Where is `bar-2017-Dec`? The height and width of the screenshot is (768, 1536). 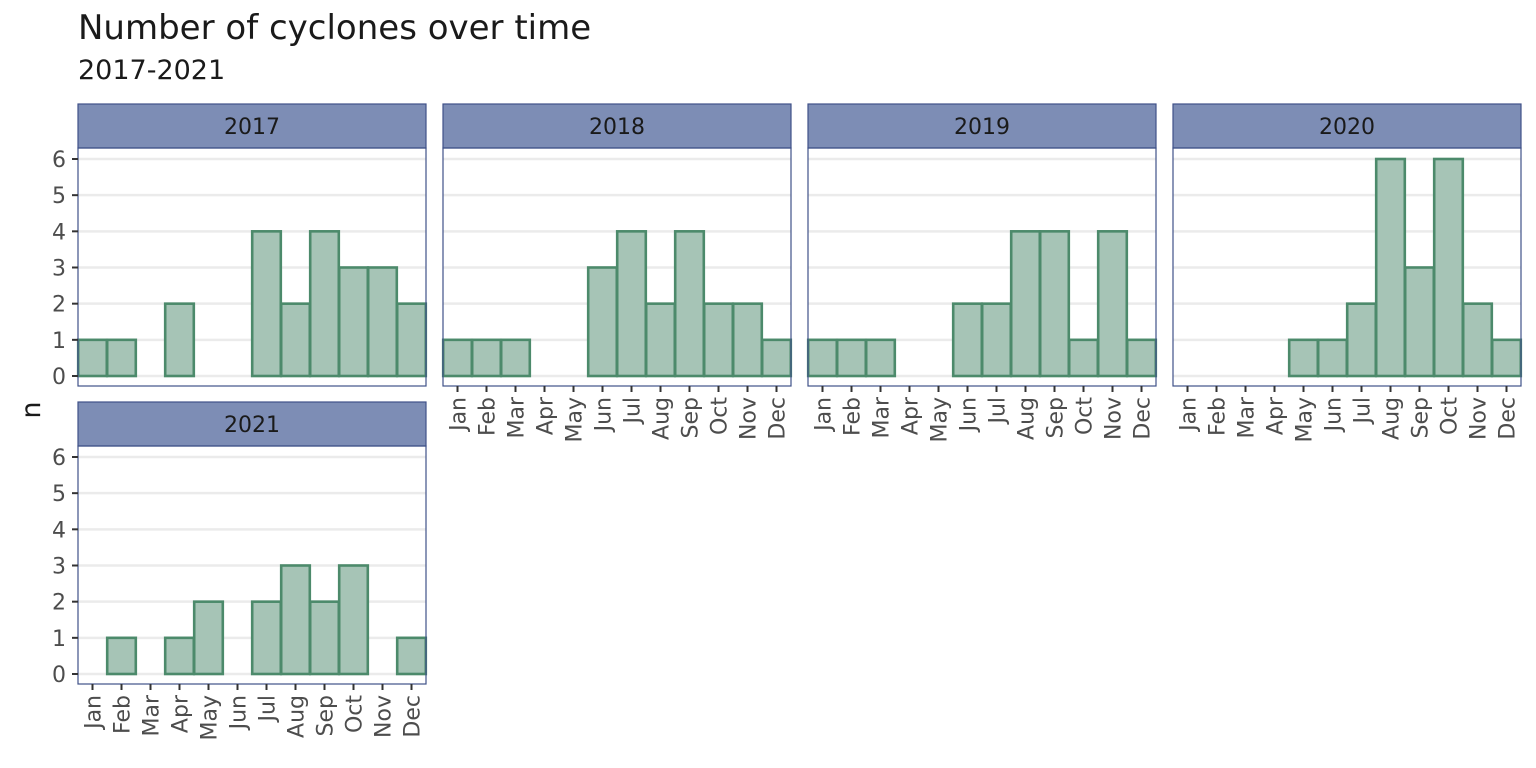
bar-2017-Dec is located at coordinates (411, 340).